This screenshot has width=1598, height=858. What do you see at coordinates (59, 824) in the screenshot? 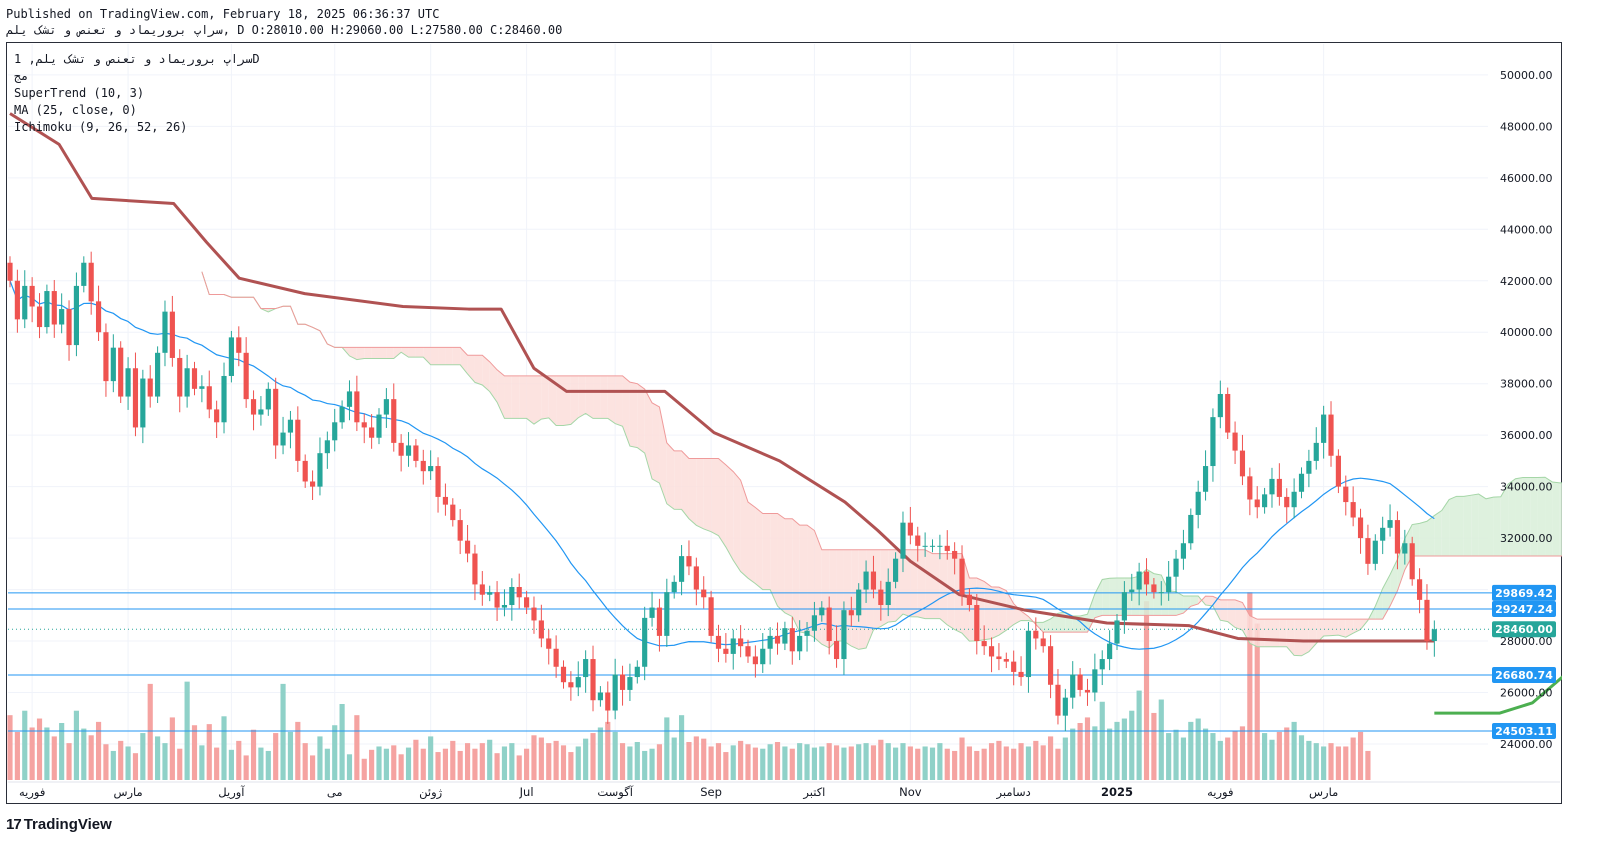
I see `tradingview-logo: 17 TradingView` at bounding box center [59, 824].